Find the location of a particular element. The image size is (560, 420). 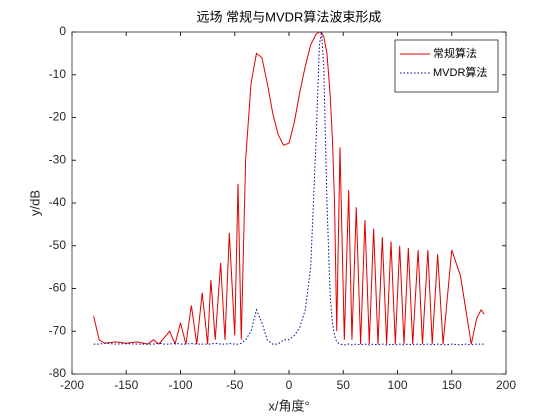

y-tick-label: -60 is located at coordinates (58, 288).